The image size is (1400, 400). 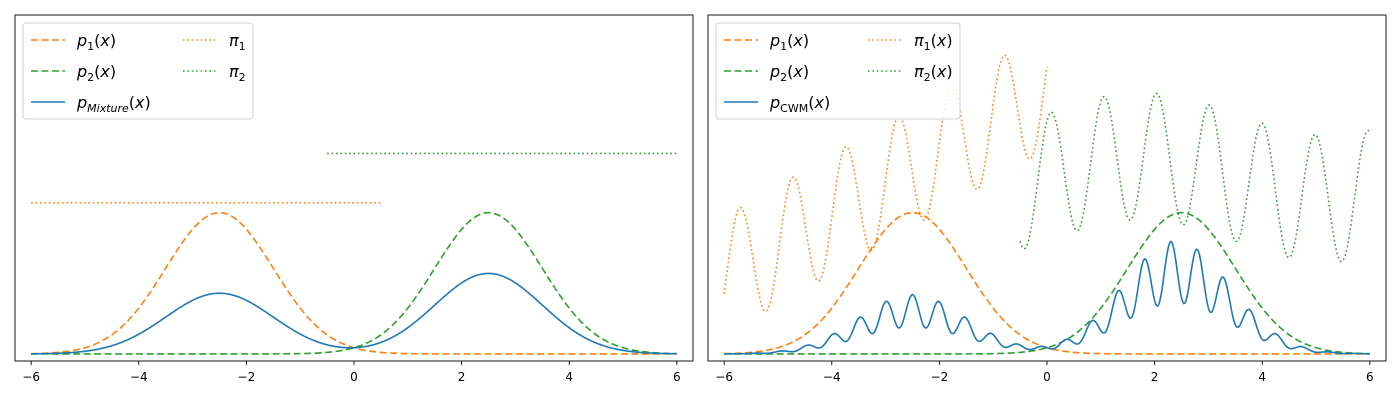 I want to click on series-line-2x, so click(x=1195, y=177).